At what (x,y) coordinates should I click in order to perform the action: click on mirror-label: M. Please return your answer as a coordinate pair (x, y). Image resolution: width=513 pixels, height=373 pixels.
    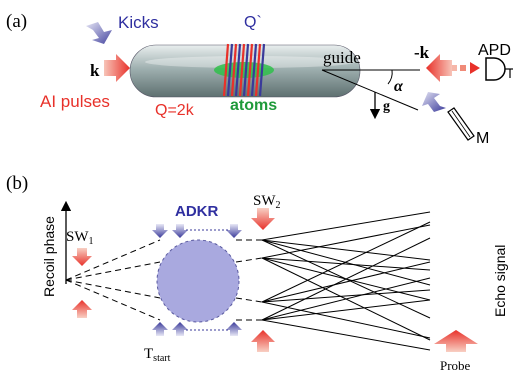
    Looking at the image, I should click on (482, 138).